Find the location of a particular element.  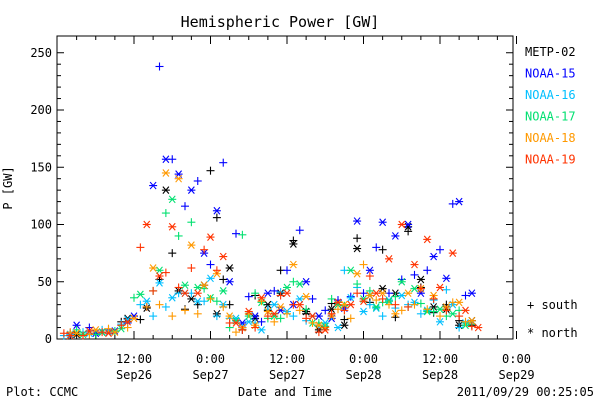

plot-credit: Plot: CCMC is located at coordinates (42, 392).